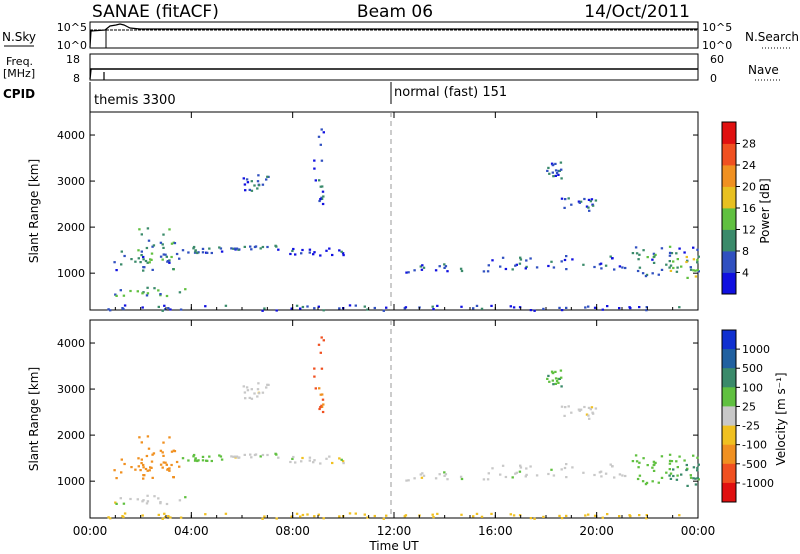  Describe the element at coordinates (745, 273) in the screenshot. I see `power-colorbar-tick-label: 4` at that location.